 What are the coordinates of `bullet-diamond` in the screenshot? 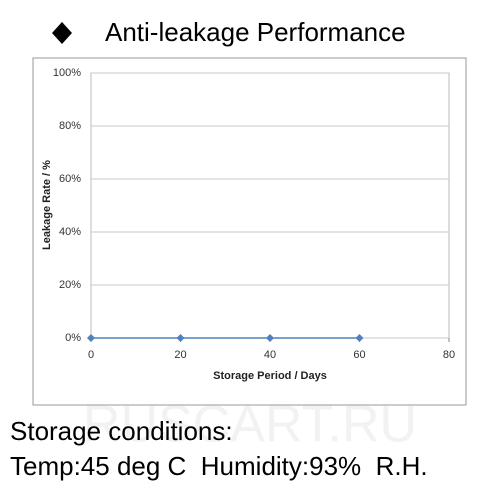 It's located at (62, 33).